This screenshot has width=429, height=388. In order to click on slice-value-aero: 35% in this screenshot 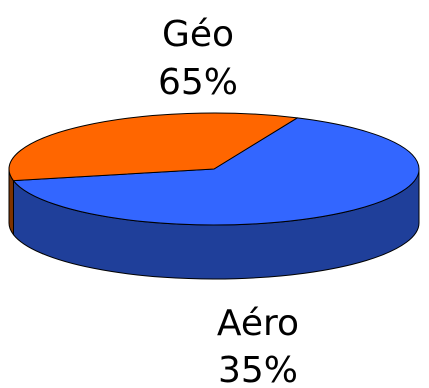, I will do `click(258, 369)`.